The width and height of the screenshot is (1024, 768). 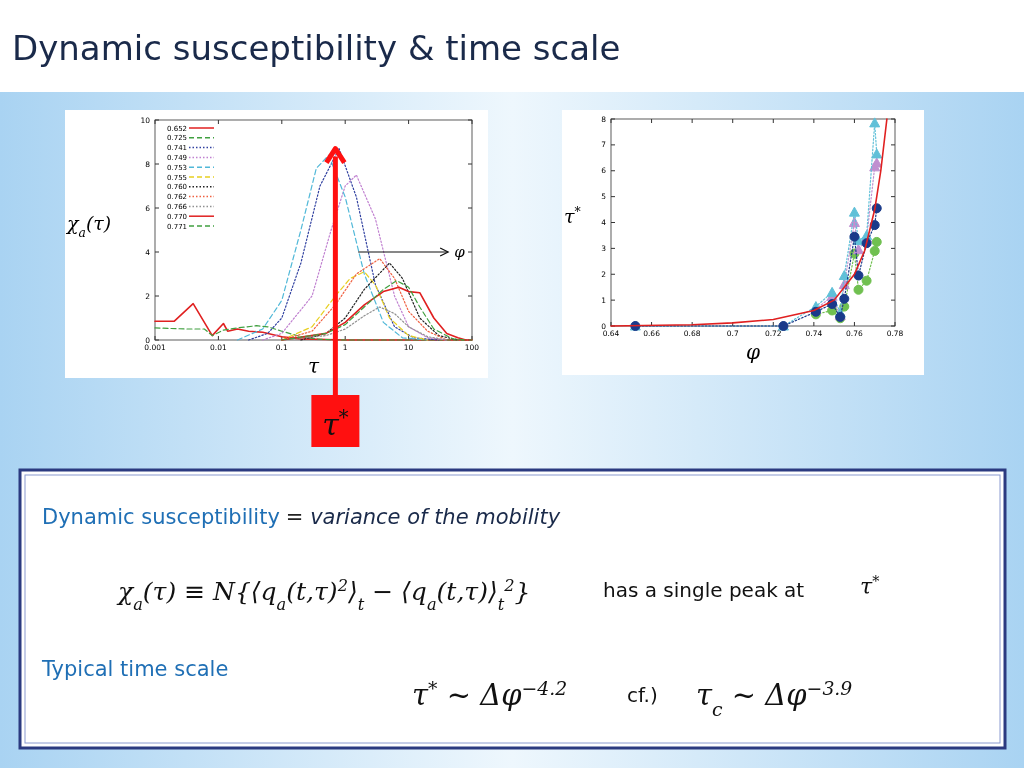 I want to click on text: Dynamic susceptibility, so click(x=161, y=517).